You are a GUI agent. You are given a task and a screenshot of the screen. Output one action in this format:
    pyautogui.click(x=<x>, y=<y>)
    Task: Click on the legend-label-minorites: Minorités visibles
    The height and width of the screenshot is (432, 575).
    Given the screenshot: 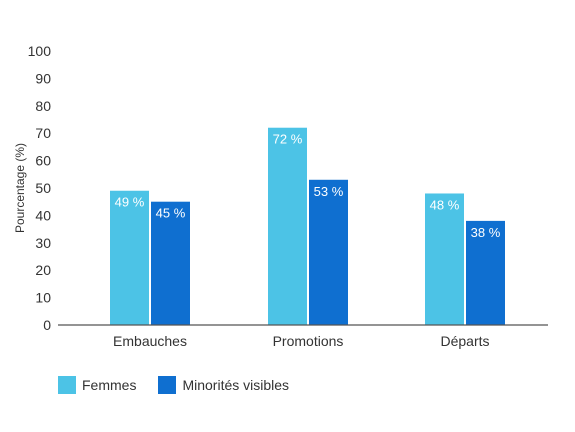 What is the action you would take?
    pyautogui.click(x=236, y=385)
    